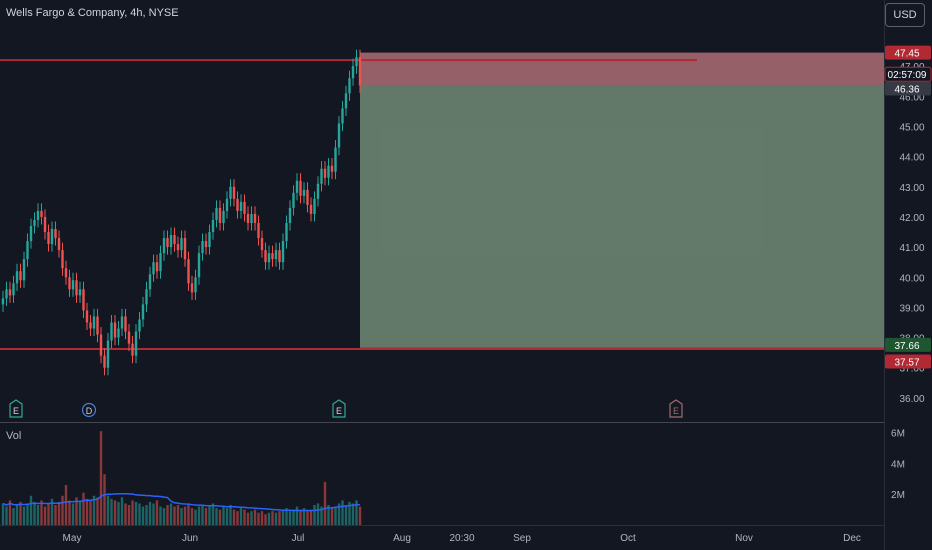 This screenshot has width=932, height=550. Describe the element at coordinates (181, 478) in the screenshot. I see `volume-bars` at that location.